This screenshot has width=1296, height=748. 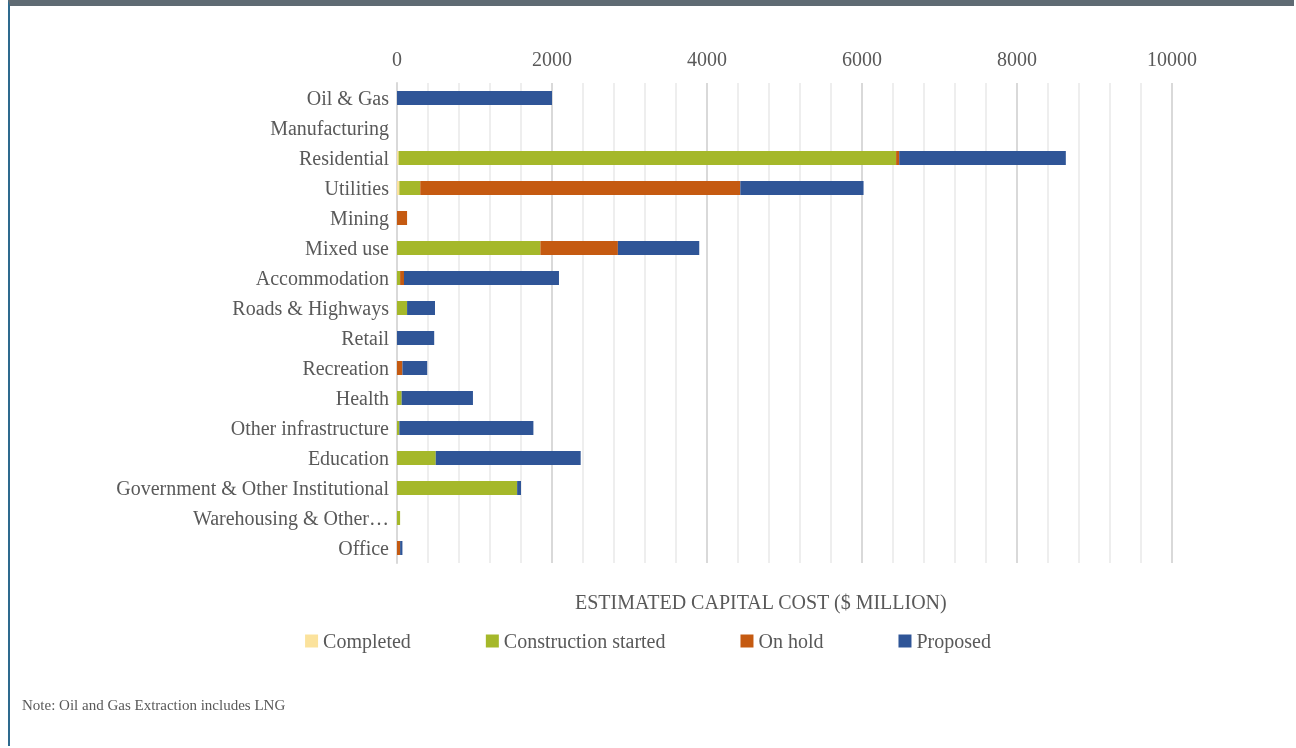 I want to click on x-tick-label: 10000, so click(x=1172, y=59).